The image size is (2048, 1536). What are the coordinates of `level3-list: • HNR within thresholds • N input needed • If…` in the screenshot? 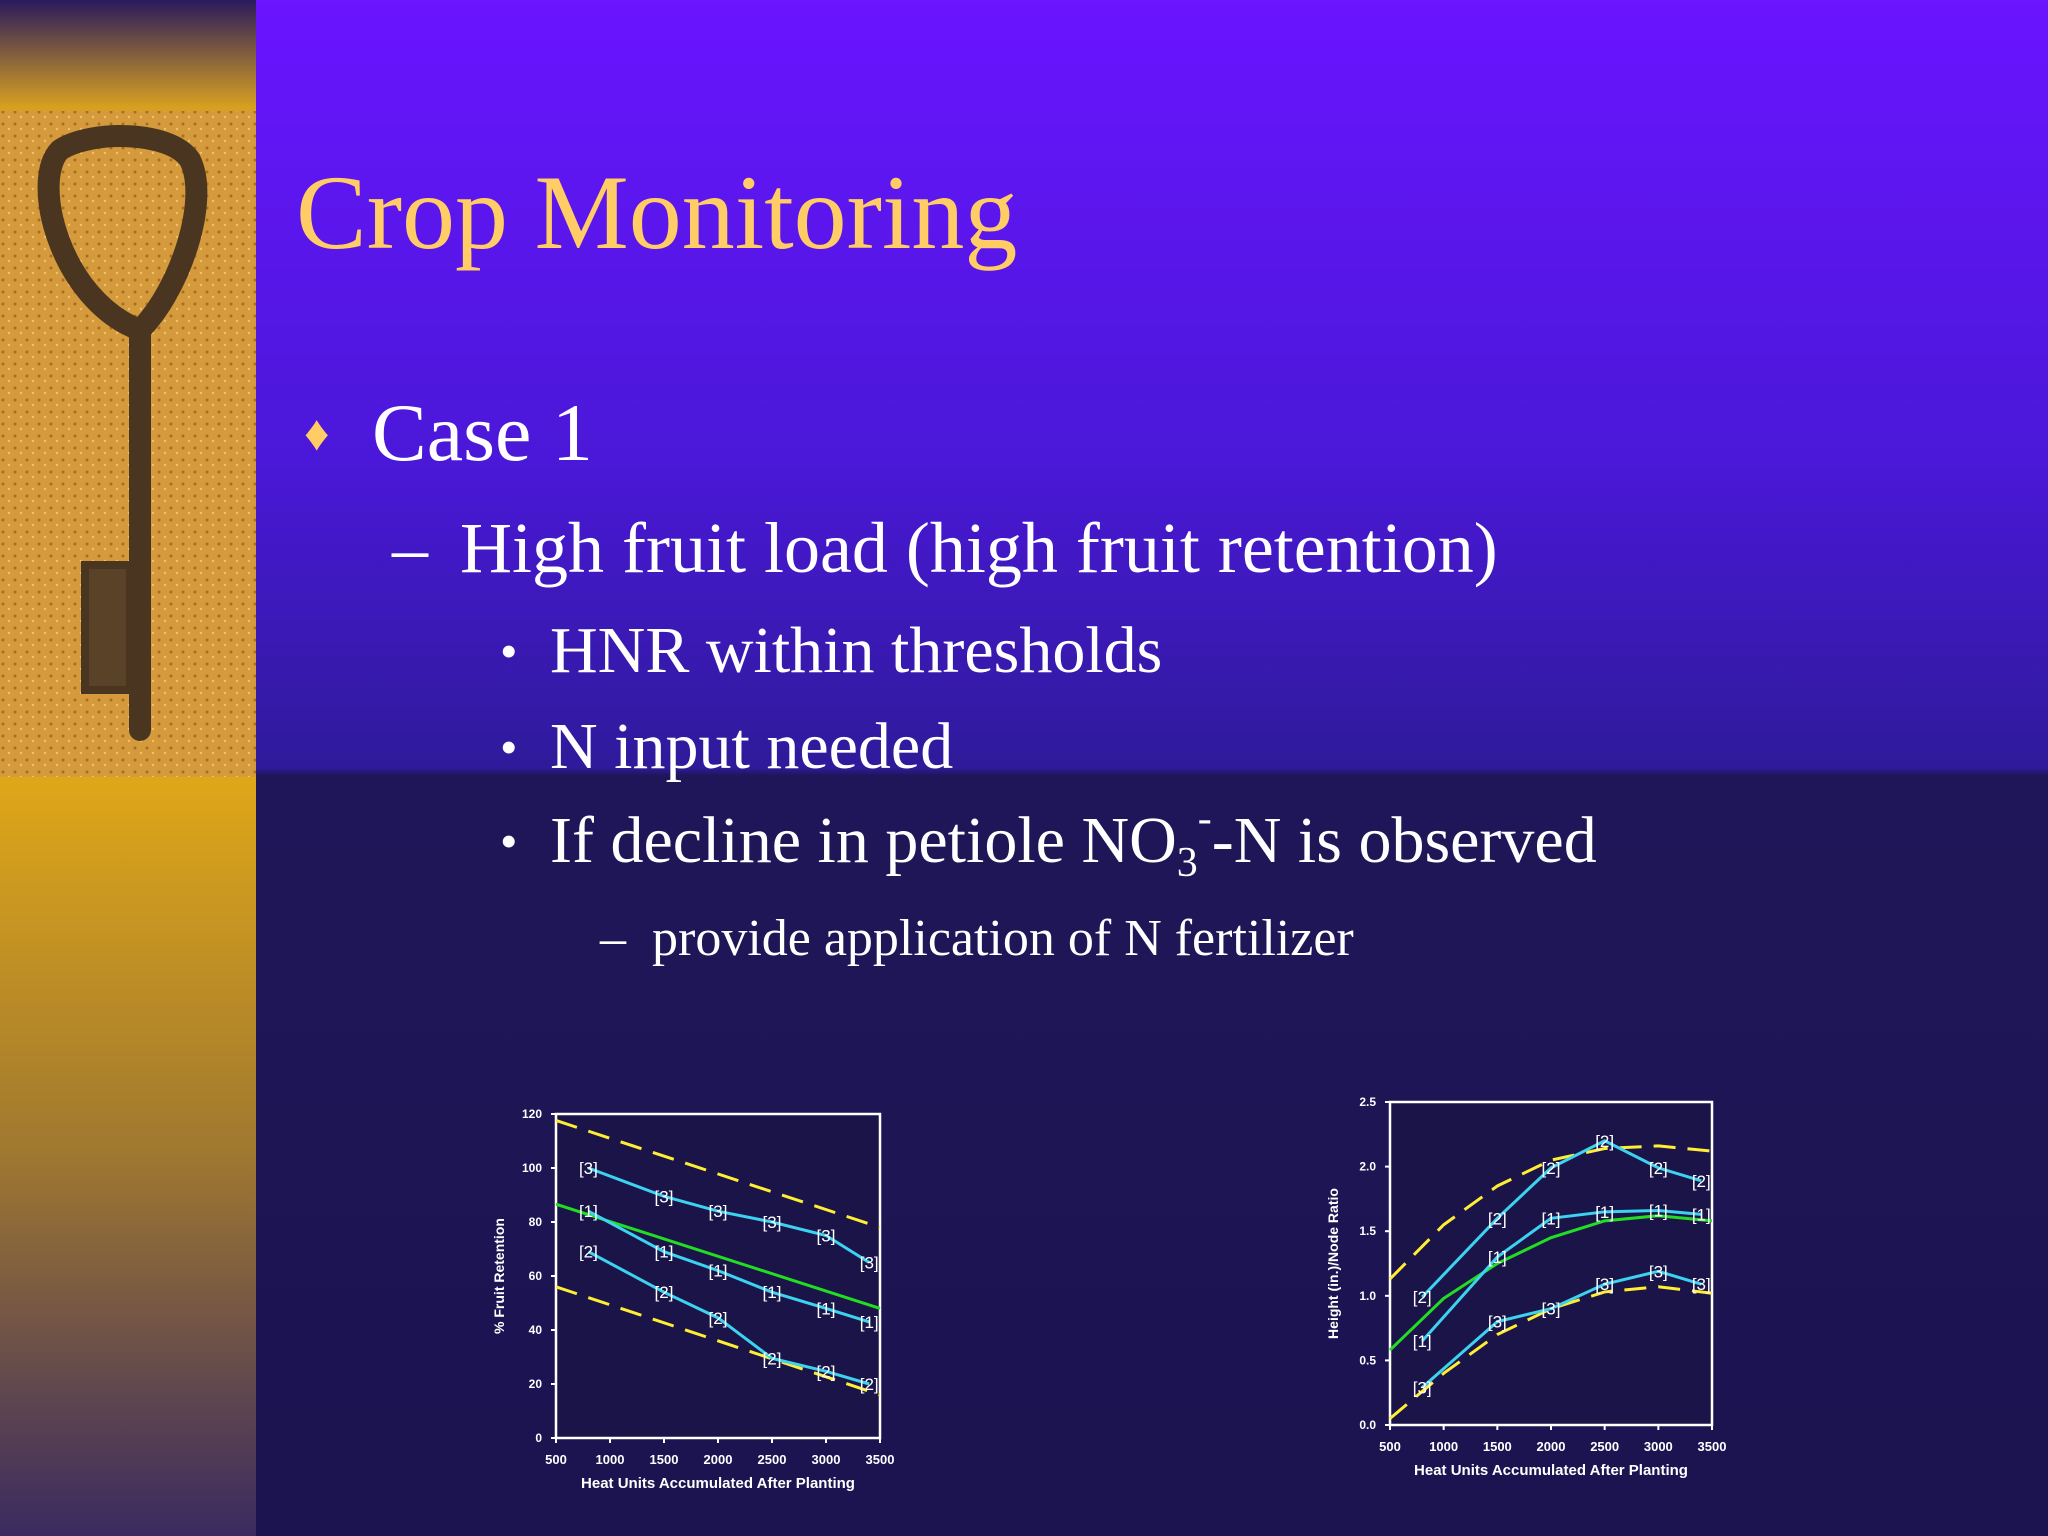 It's located at (1048, 750).